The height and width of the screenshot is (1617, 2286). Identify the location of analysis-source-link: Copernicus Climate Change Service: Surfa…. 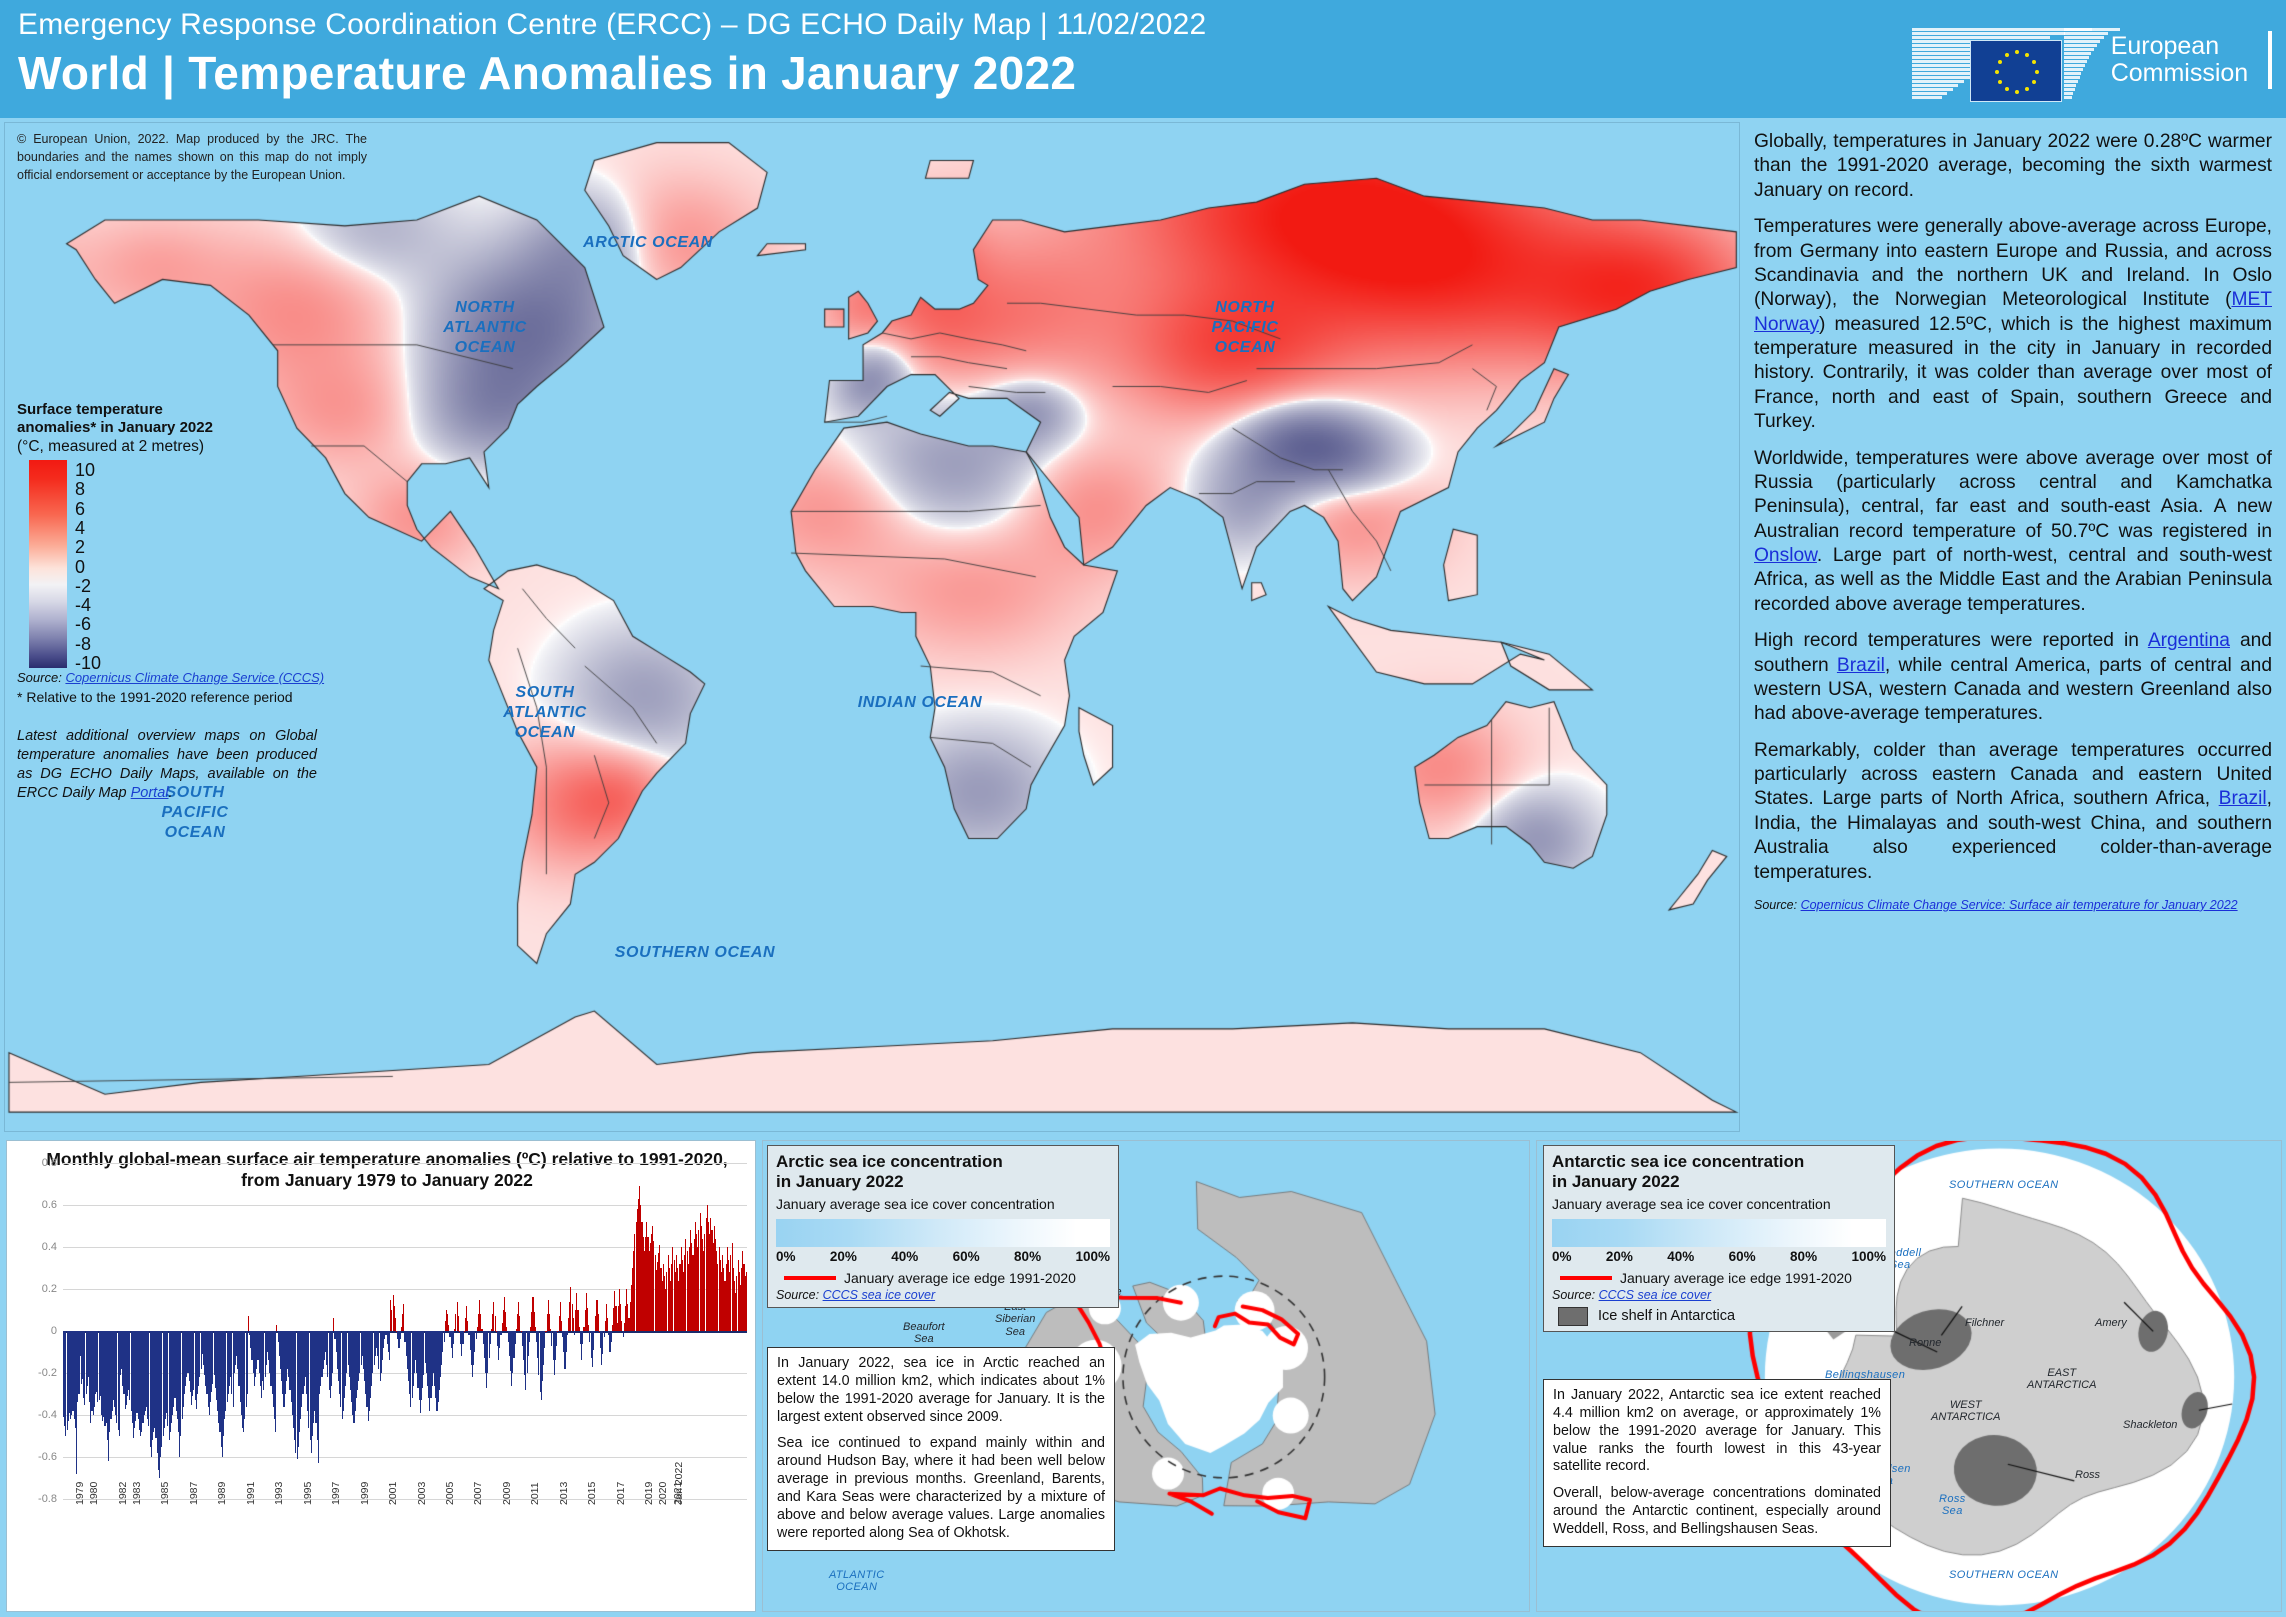
(2019, 904).